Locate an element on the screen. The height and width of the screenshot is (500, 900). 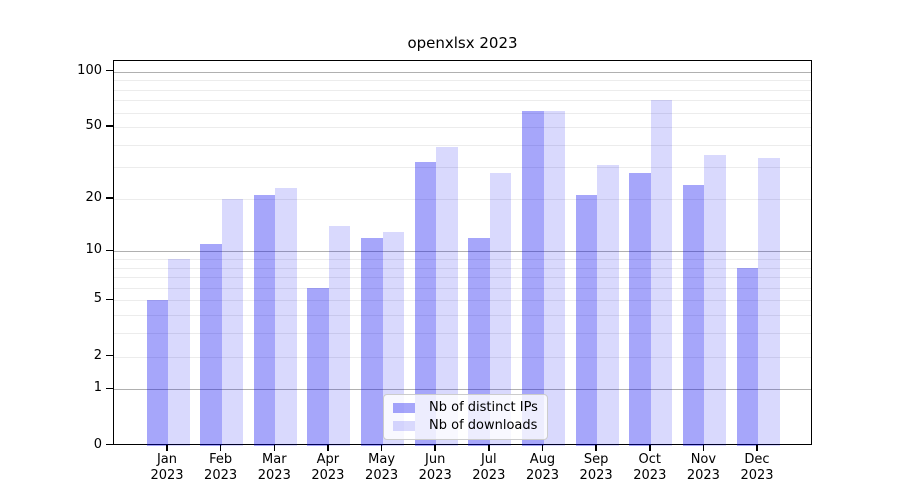
bar-downloads-May is located at coordinates (393, 338).